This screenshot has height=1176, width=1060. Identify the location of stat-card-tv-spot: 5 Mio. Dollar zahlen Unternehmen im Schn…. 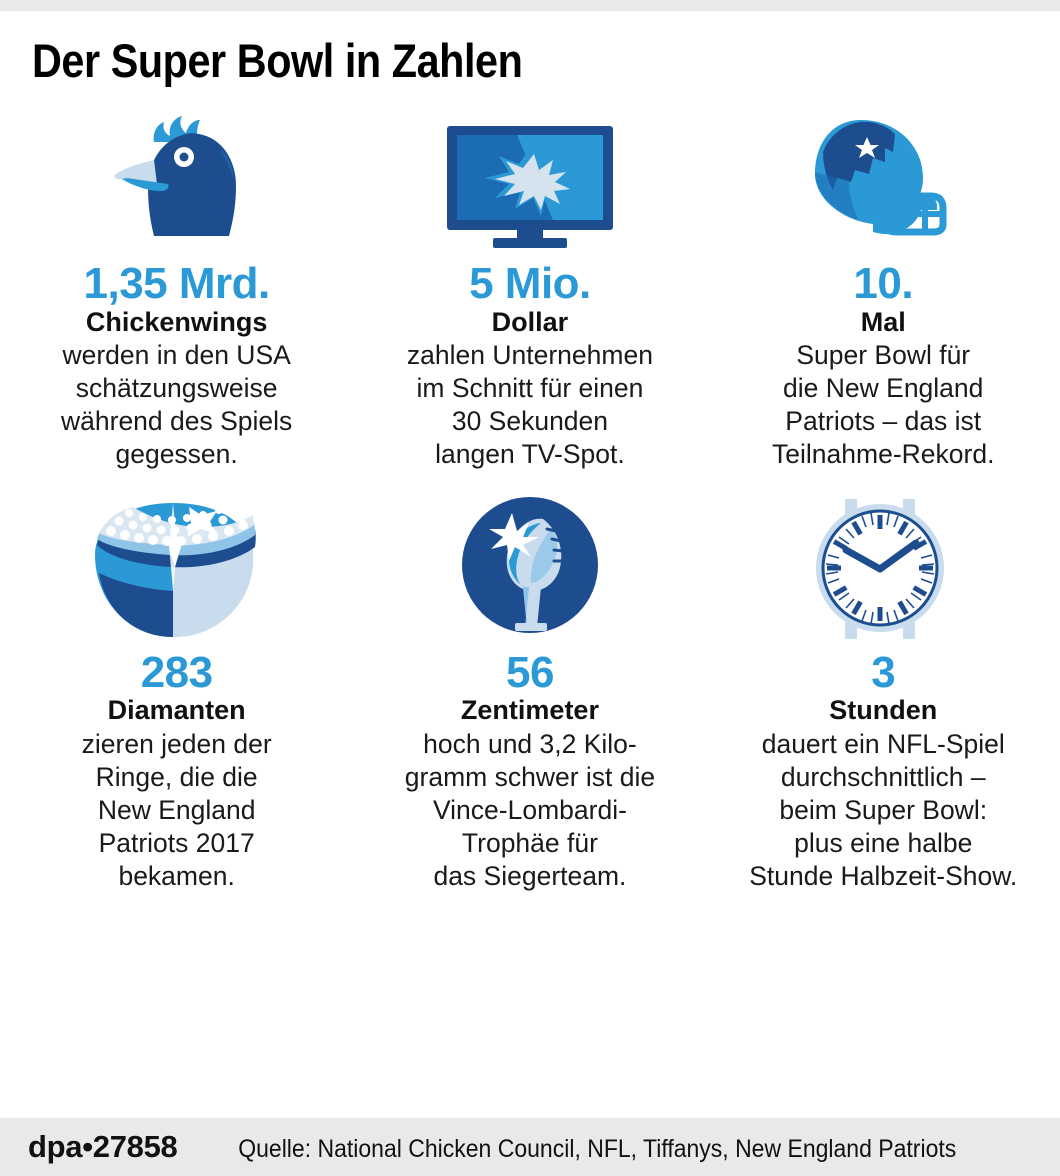
(529, 291).